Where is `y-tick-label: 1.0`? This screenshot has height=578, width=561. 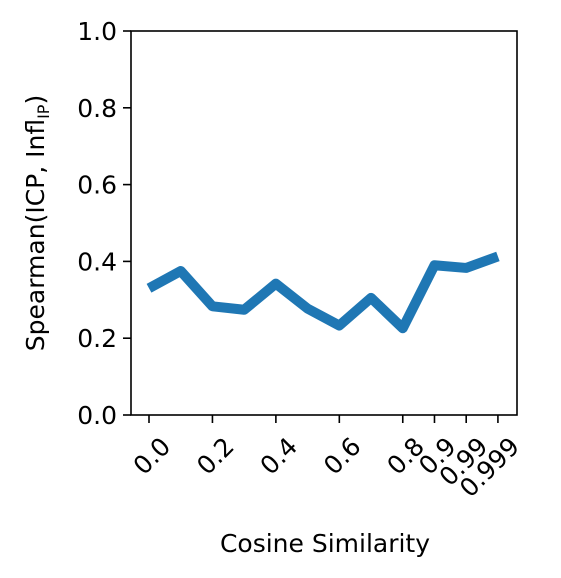
y-tick-label: 1.0 is located at coordinates (97, 31).